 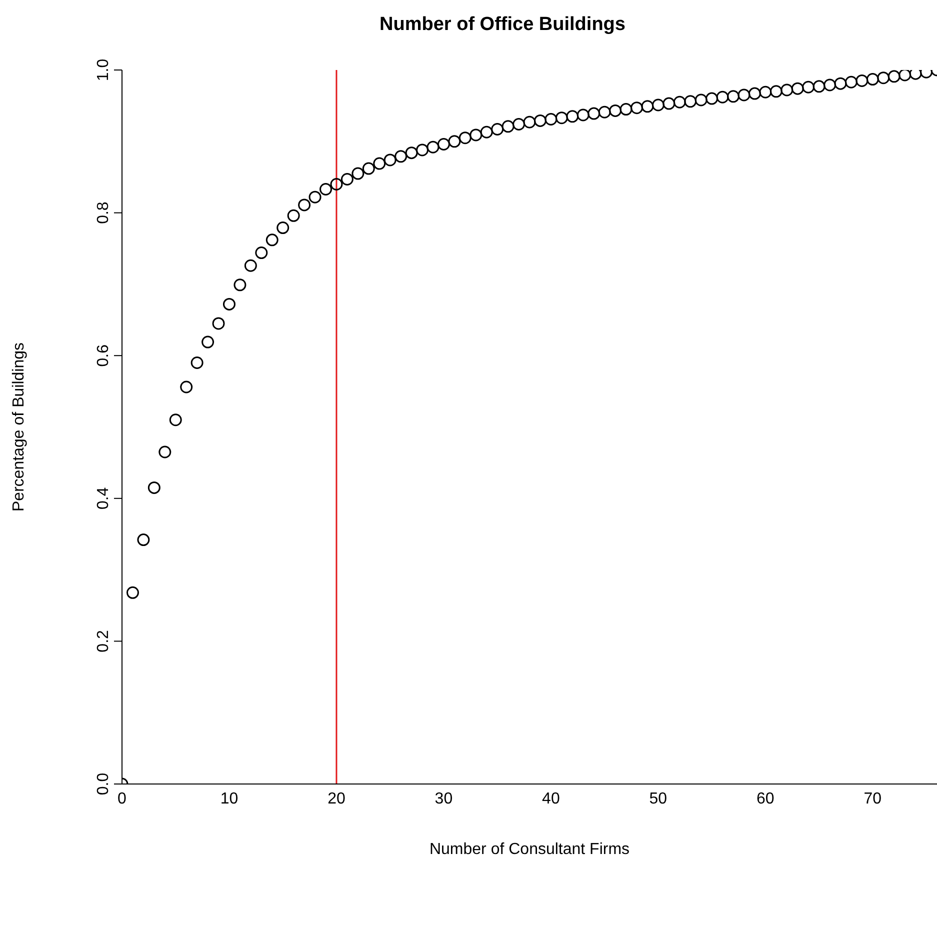 What do you see at coordinates (103, 498) in the screenshot?
I see `y-tick-label: 0.4` at bounding box center [103, 498].